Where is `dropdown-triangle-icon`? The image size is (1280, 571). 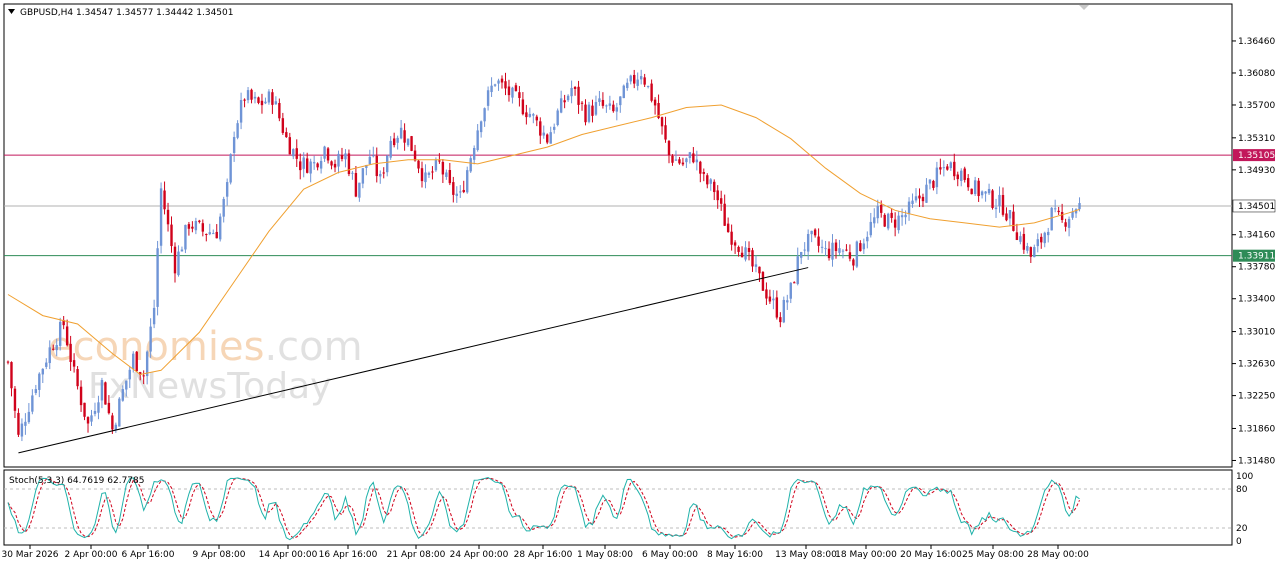
dropdown-triangle-icon is located at coordinates (11, 11).